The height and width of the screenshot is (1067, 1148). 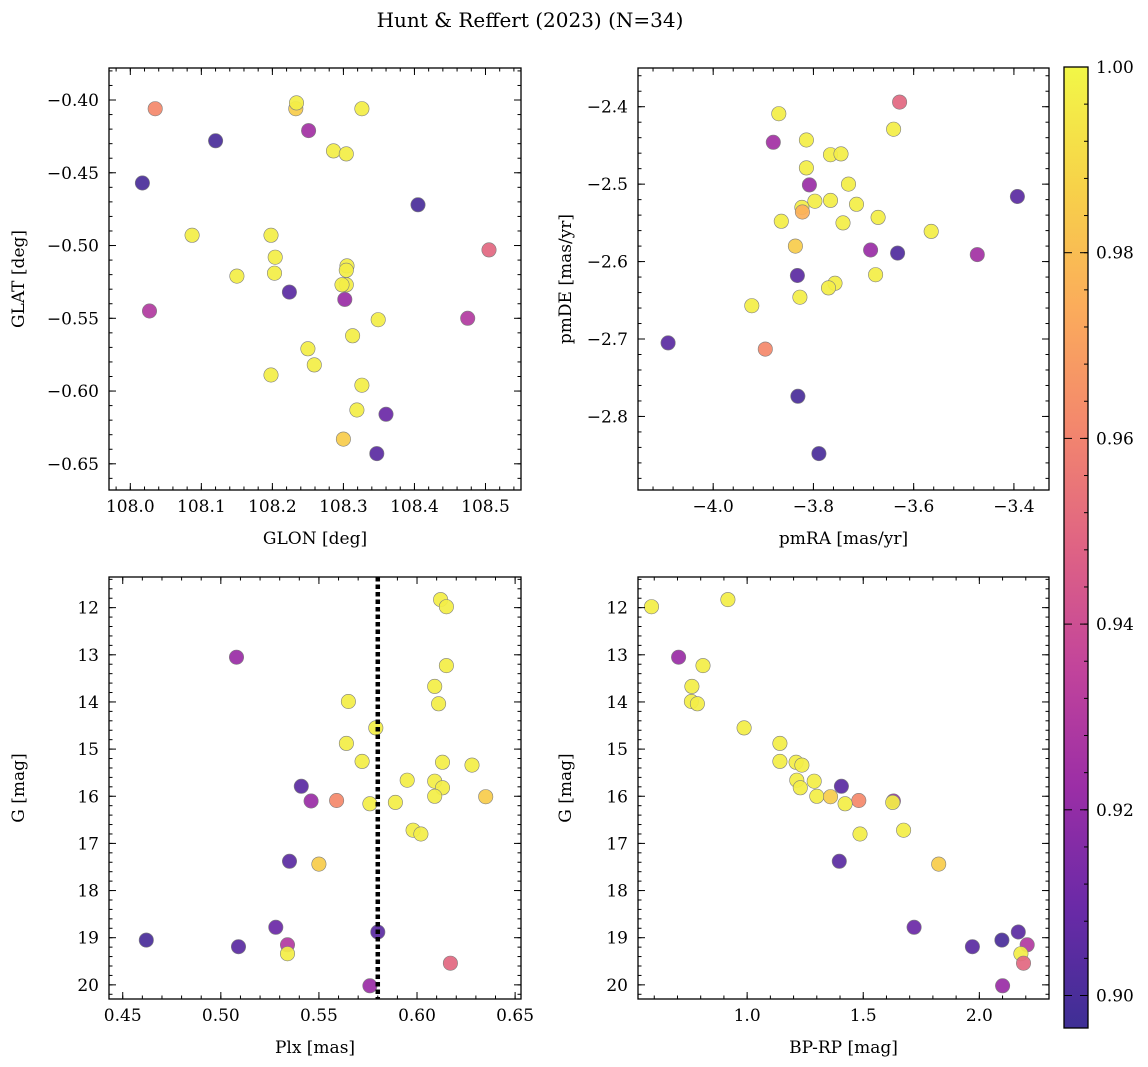 I want to click on colorbar: 0.90 0.92 0.94 0.96 0.98 1.00, so click(x=1098, y=543).